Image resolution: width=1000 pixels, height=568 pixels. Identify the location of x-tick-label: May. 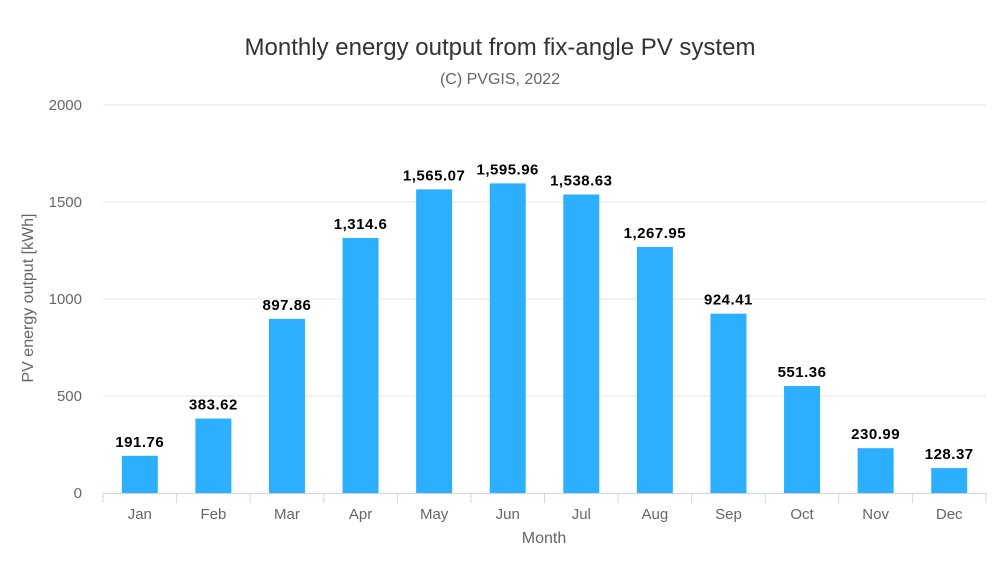
(434, 514).